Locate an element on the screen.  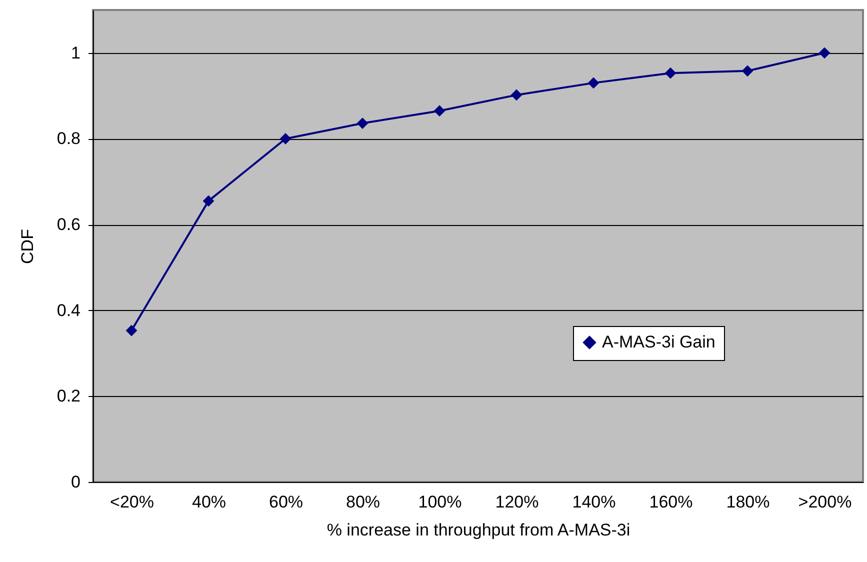
x-tick-label: <20% is located at coordinates (132, 502).